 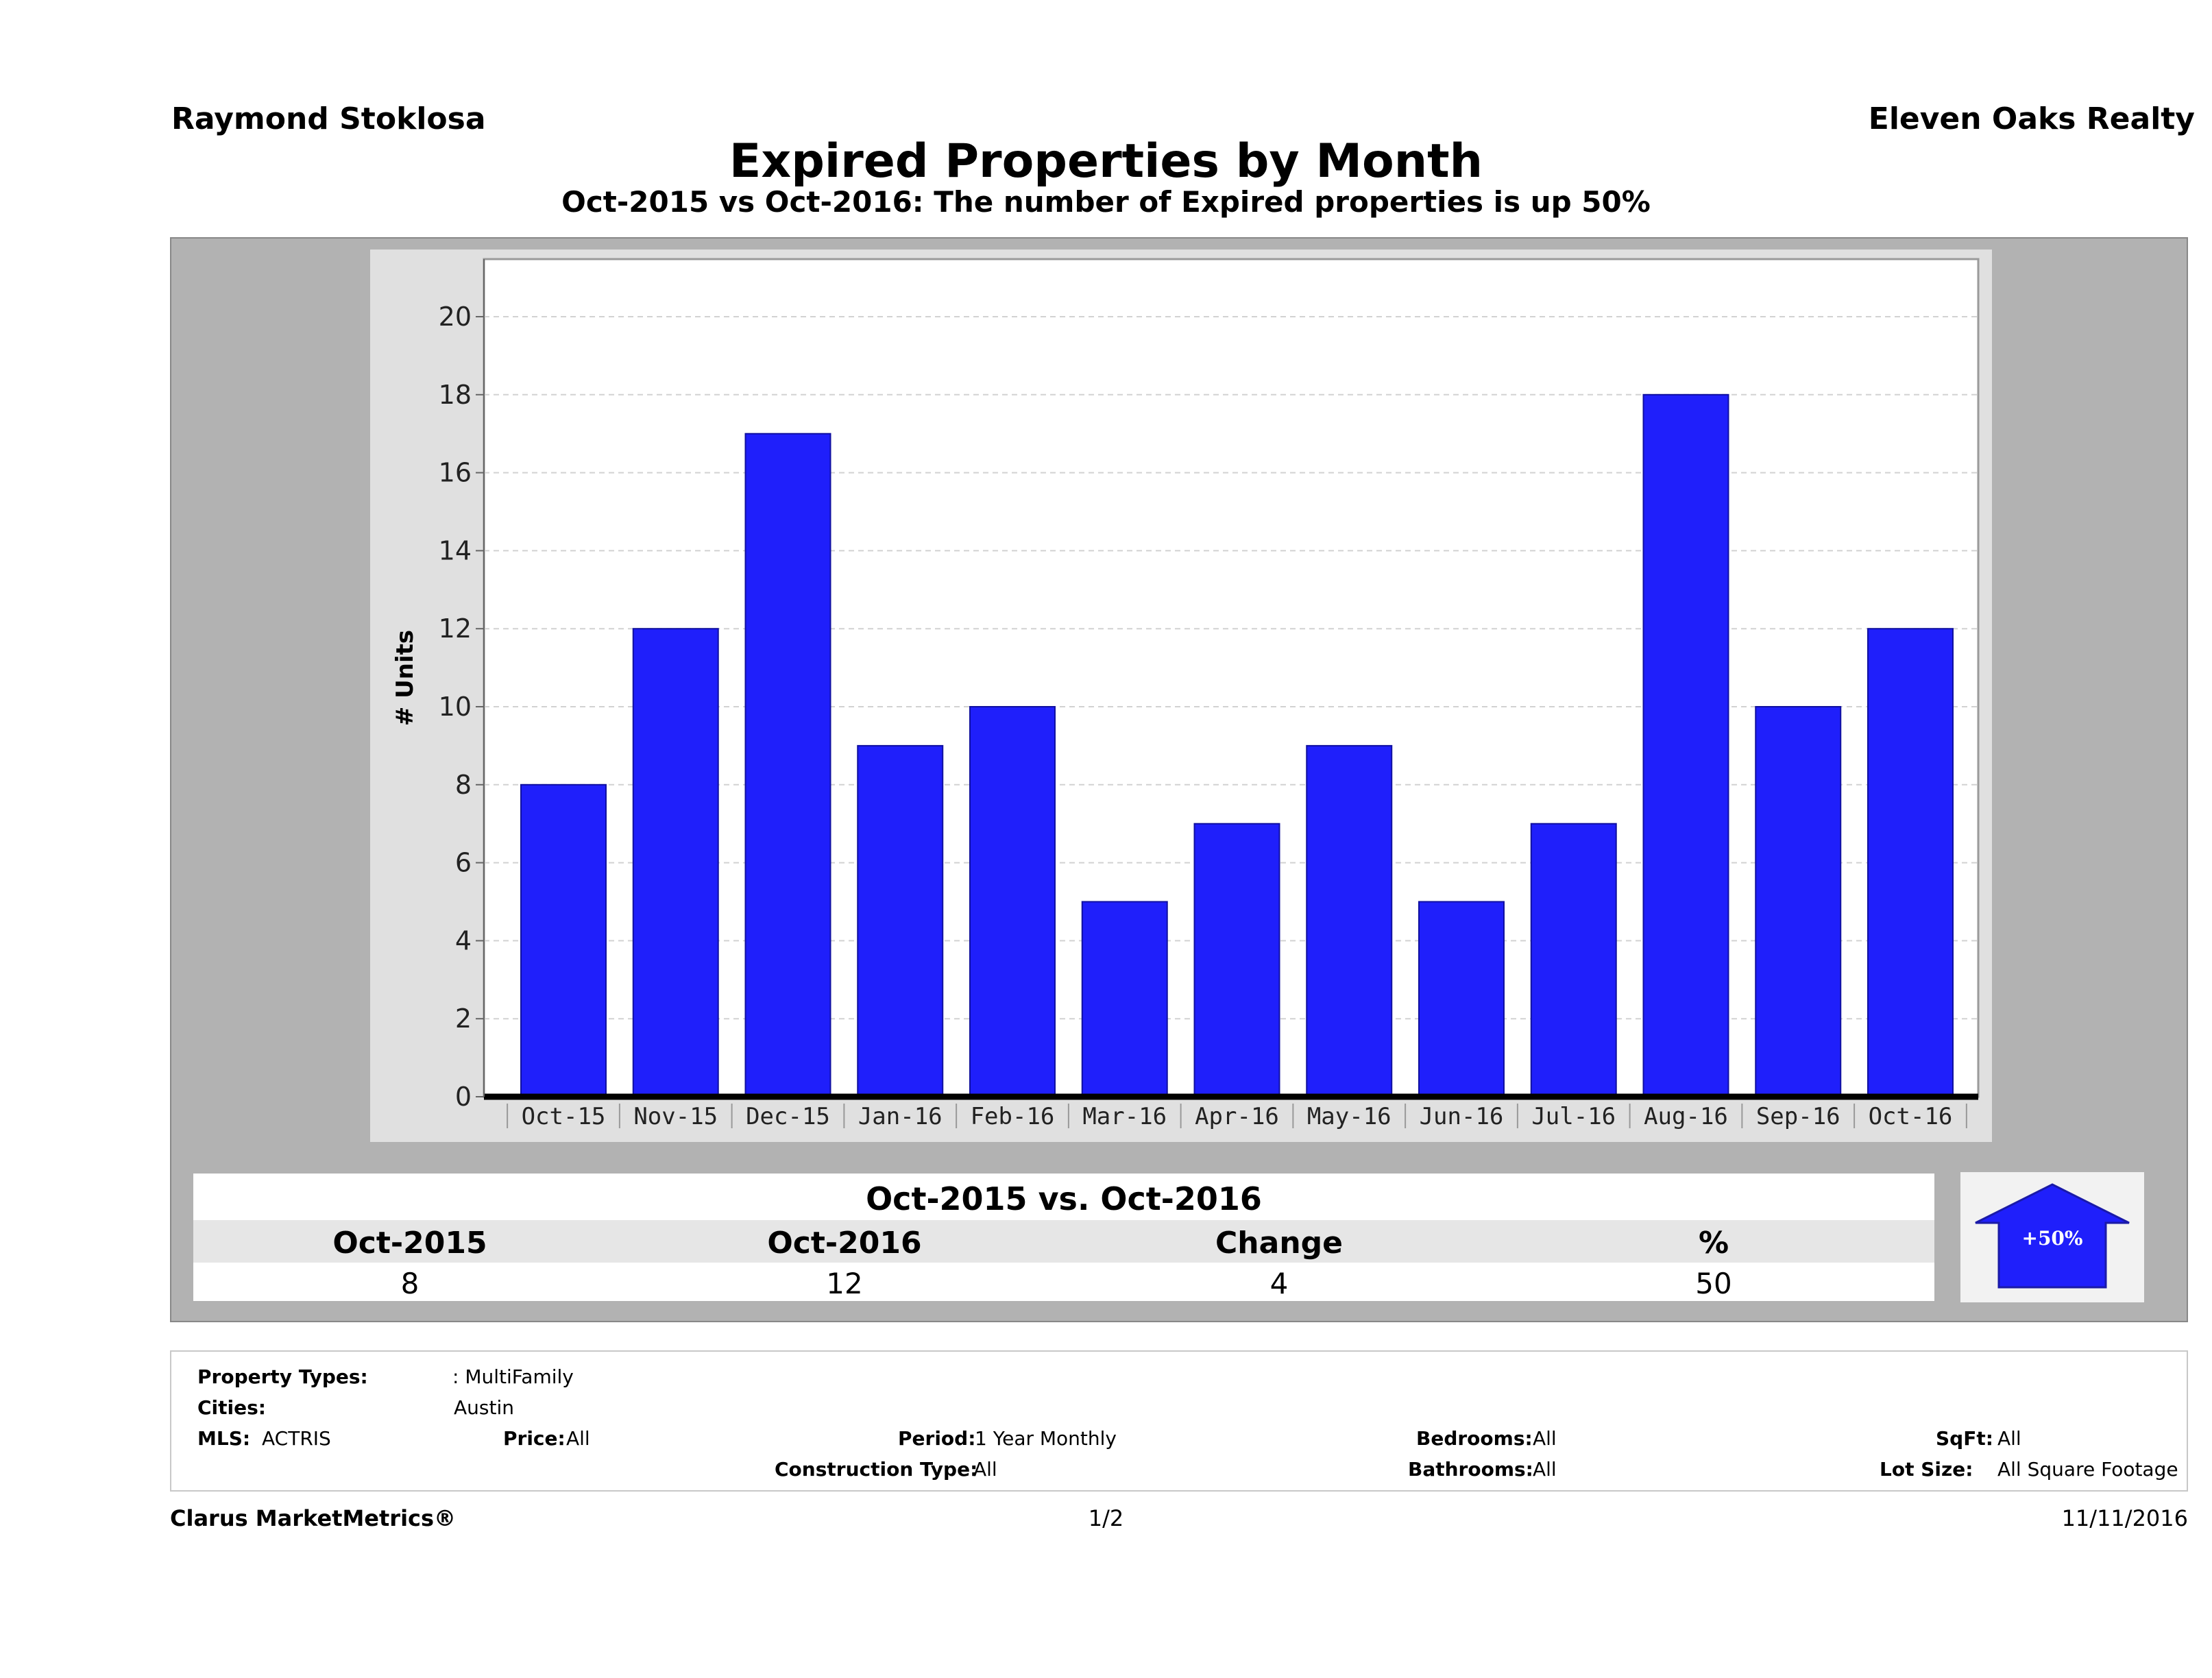 I want to click on sqft-label: SqFt:, so click(x=1964, y=1438).